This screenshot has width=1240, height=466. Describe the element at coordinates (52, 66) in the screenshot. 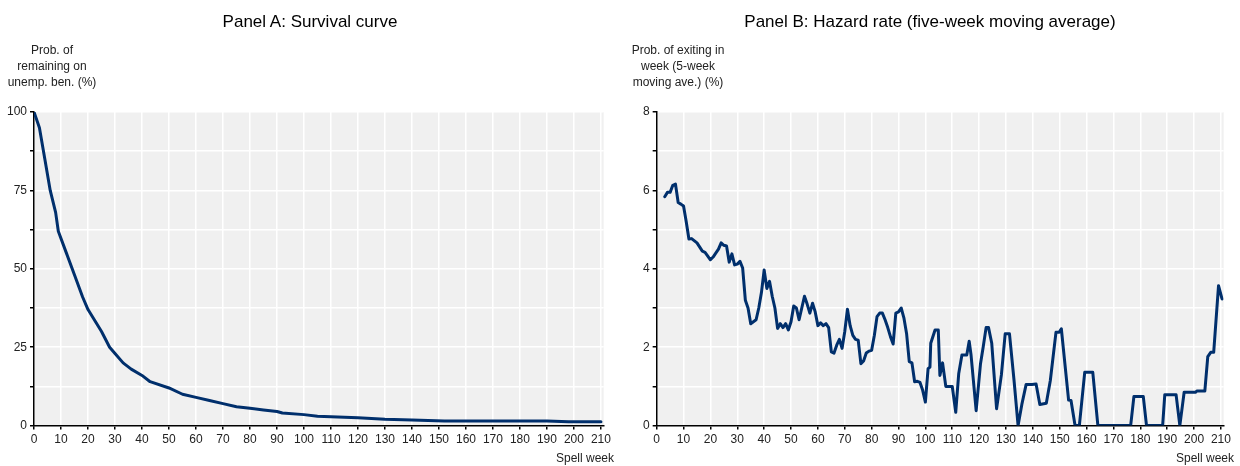

I see `y-axis-title: Prob. of remaining on unemp. ben. (%)` at that location.